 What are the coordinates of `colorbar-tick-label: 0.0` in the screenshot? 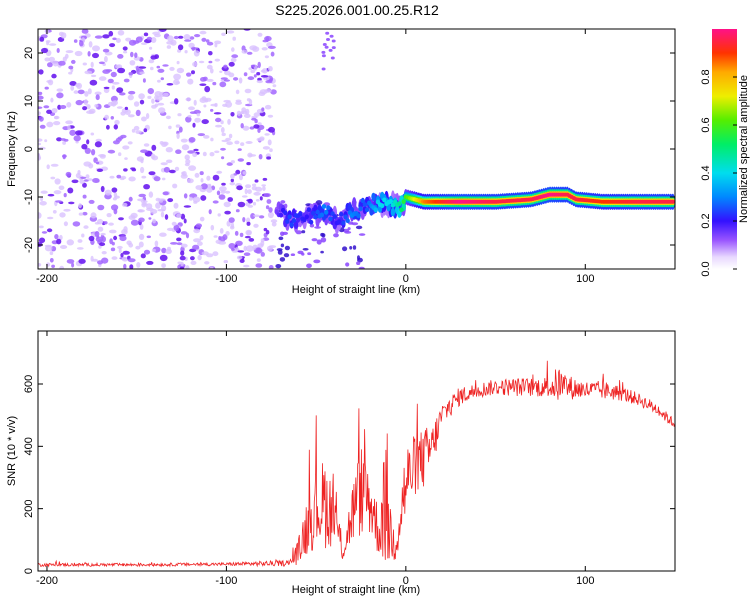 It's located at (706, 268).